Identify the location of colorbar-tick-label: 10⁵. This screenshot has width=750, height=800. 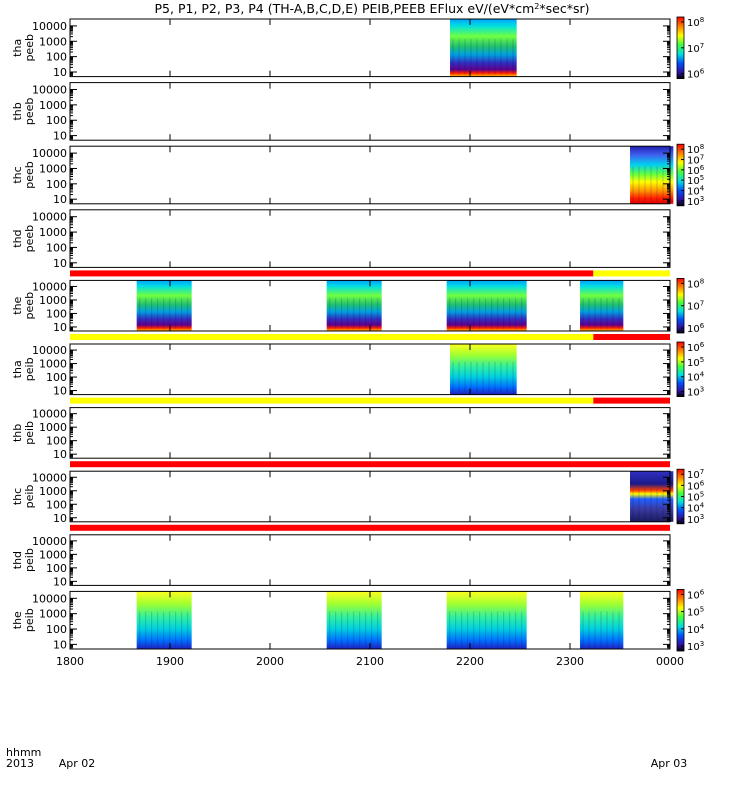
(695, 362).